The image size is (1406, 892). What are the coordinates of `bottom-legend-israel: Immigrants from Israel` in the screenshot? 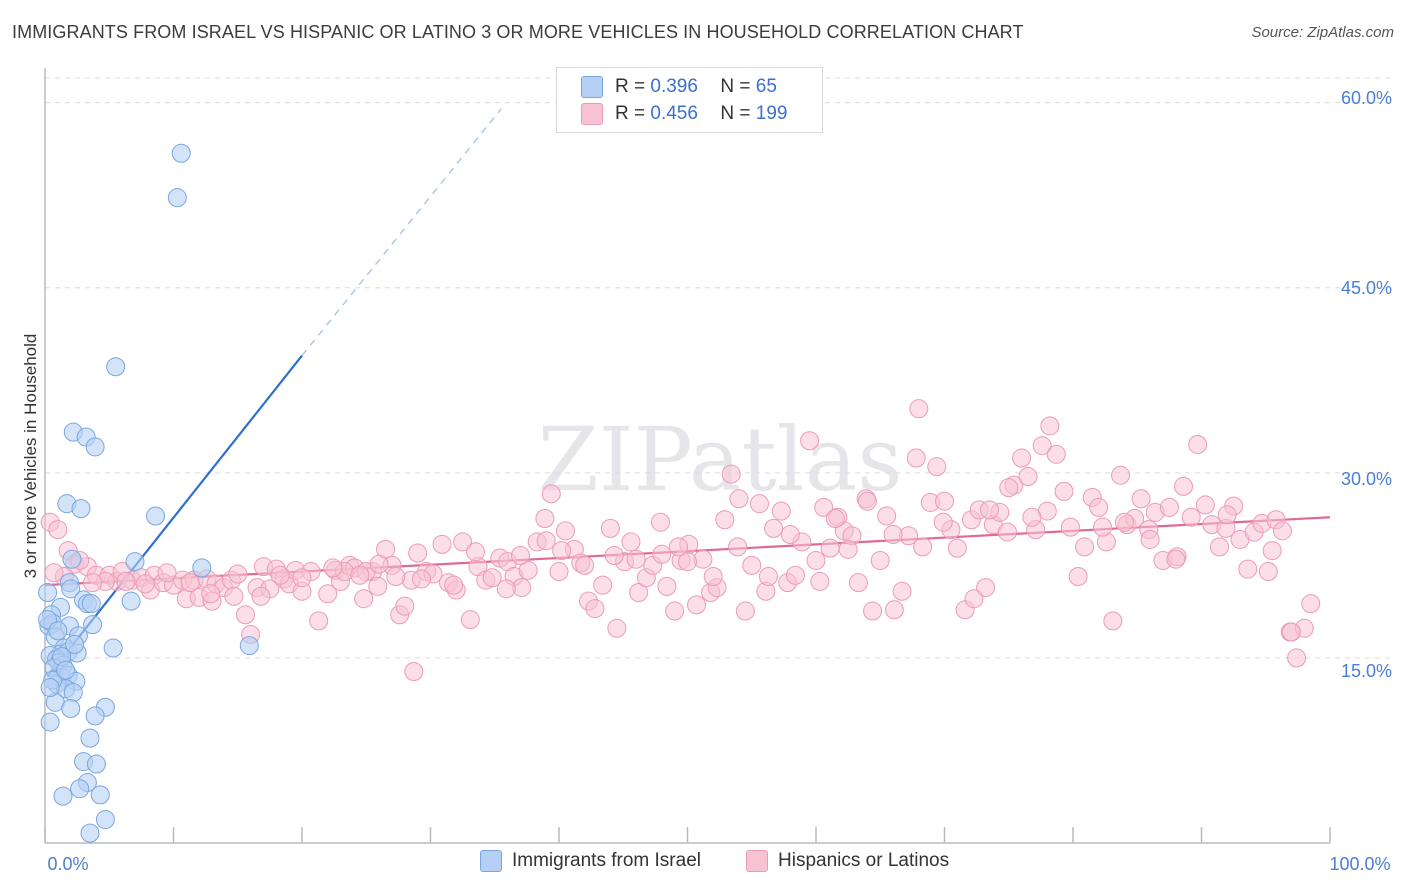 It's located at (590, 861).